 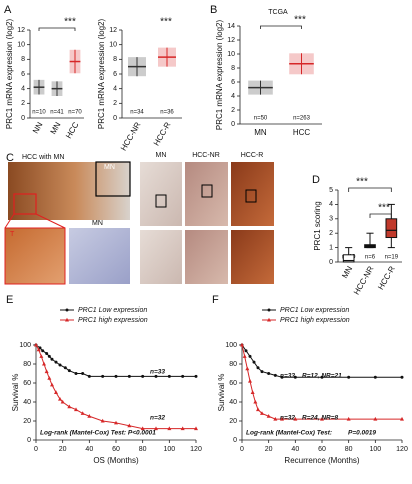 I want to click on y-tick-label: 10, so click(x=113, y=45).